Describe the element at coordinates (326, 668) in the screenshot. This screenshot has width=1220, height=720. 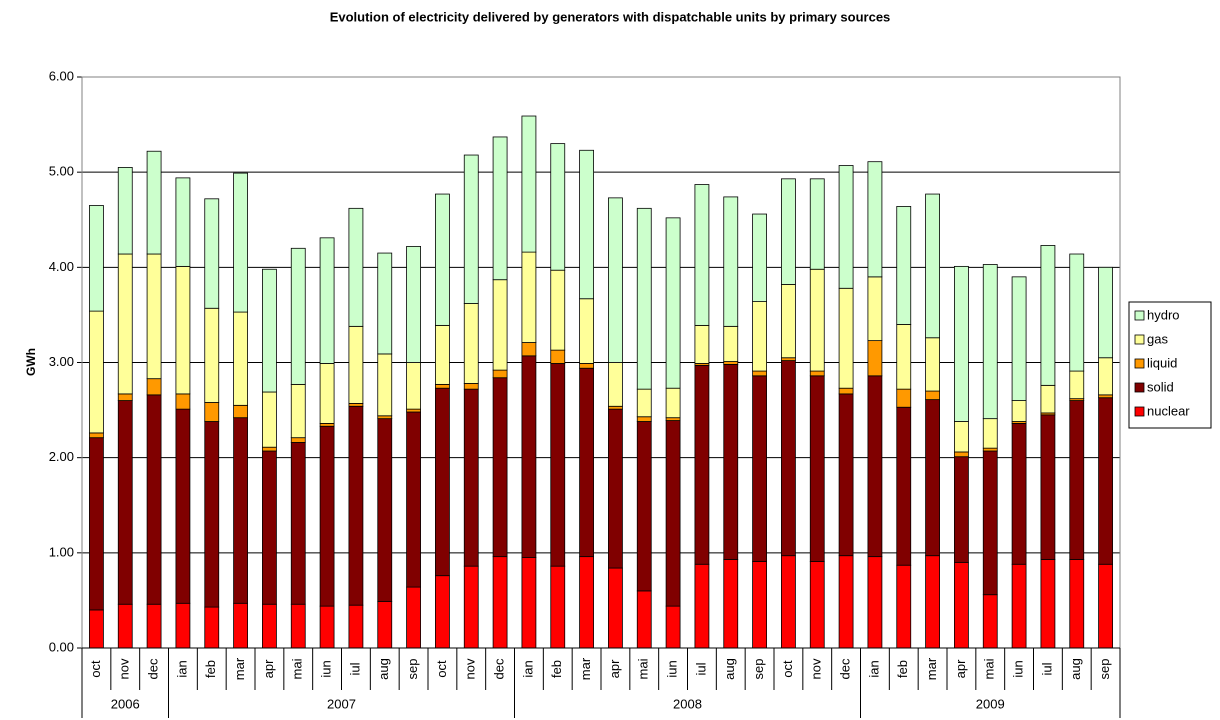
I see `x-tick-label: iun` at that location.